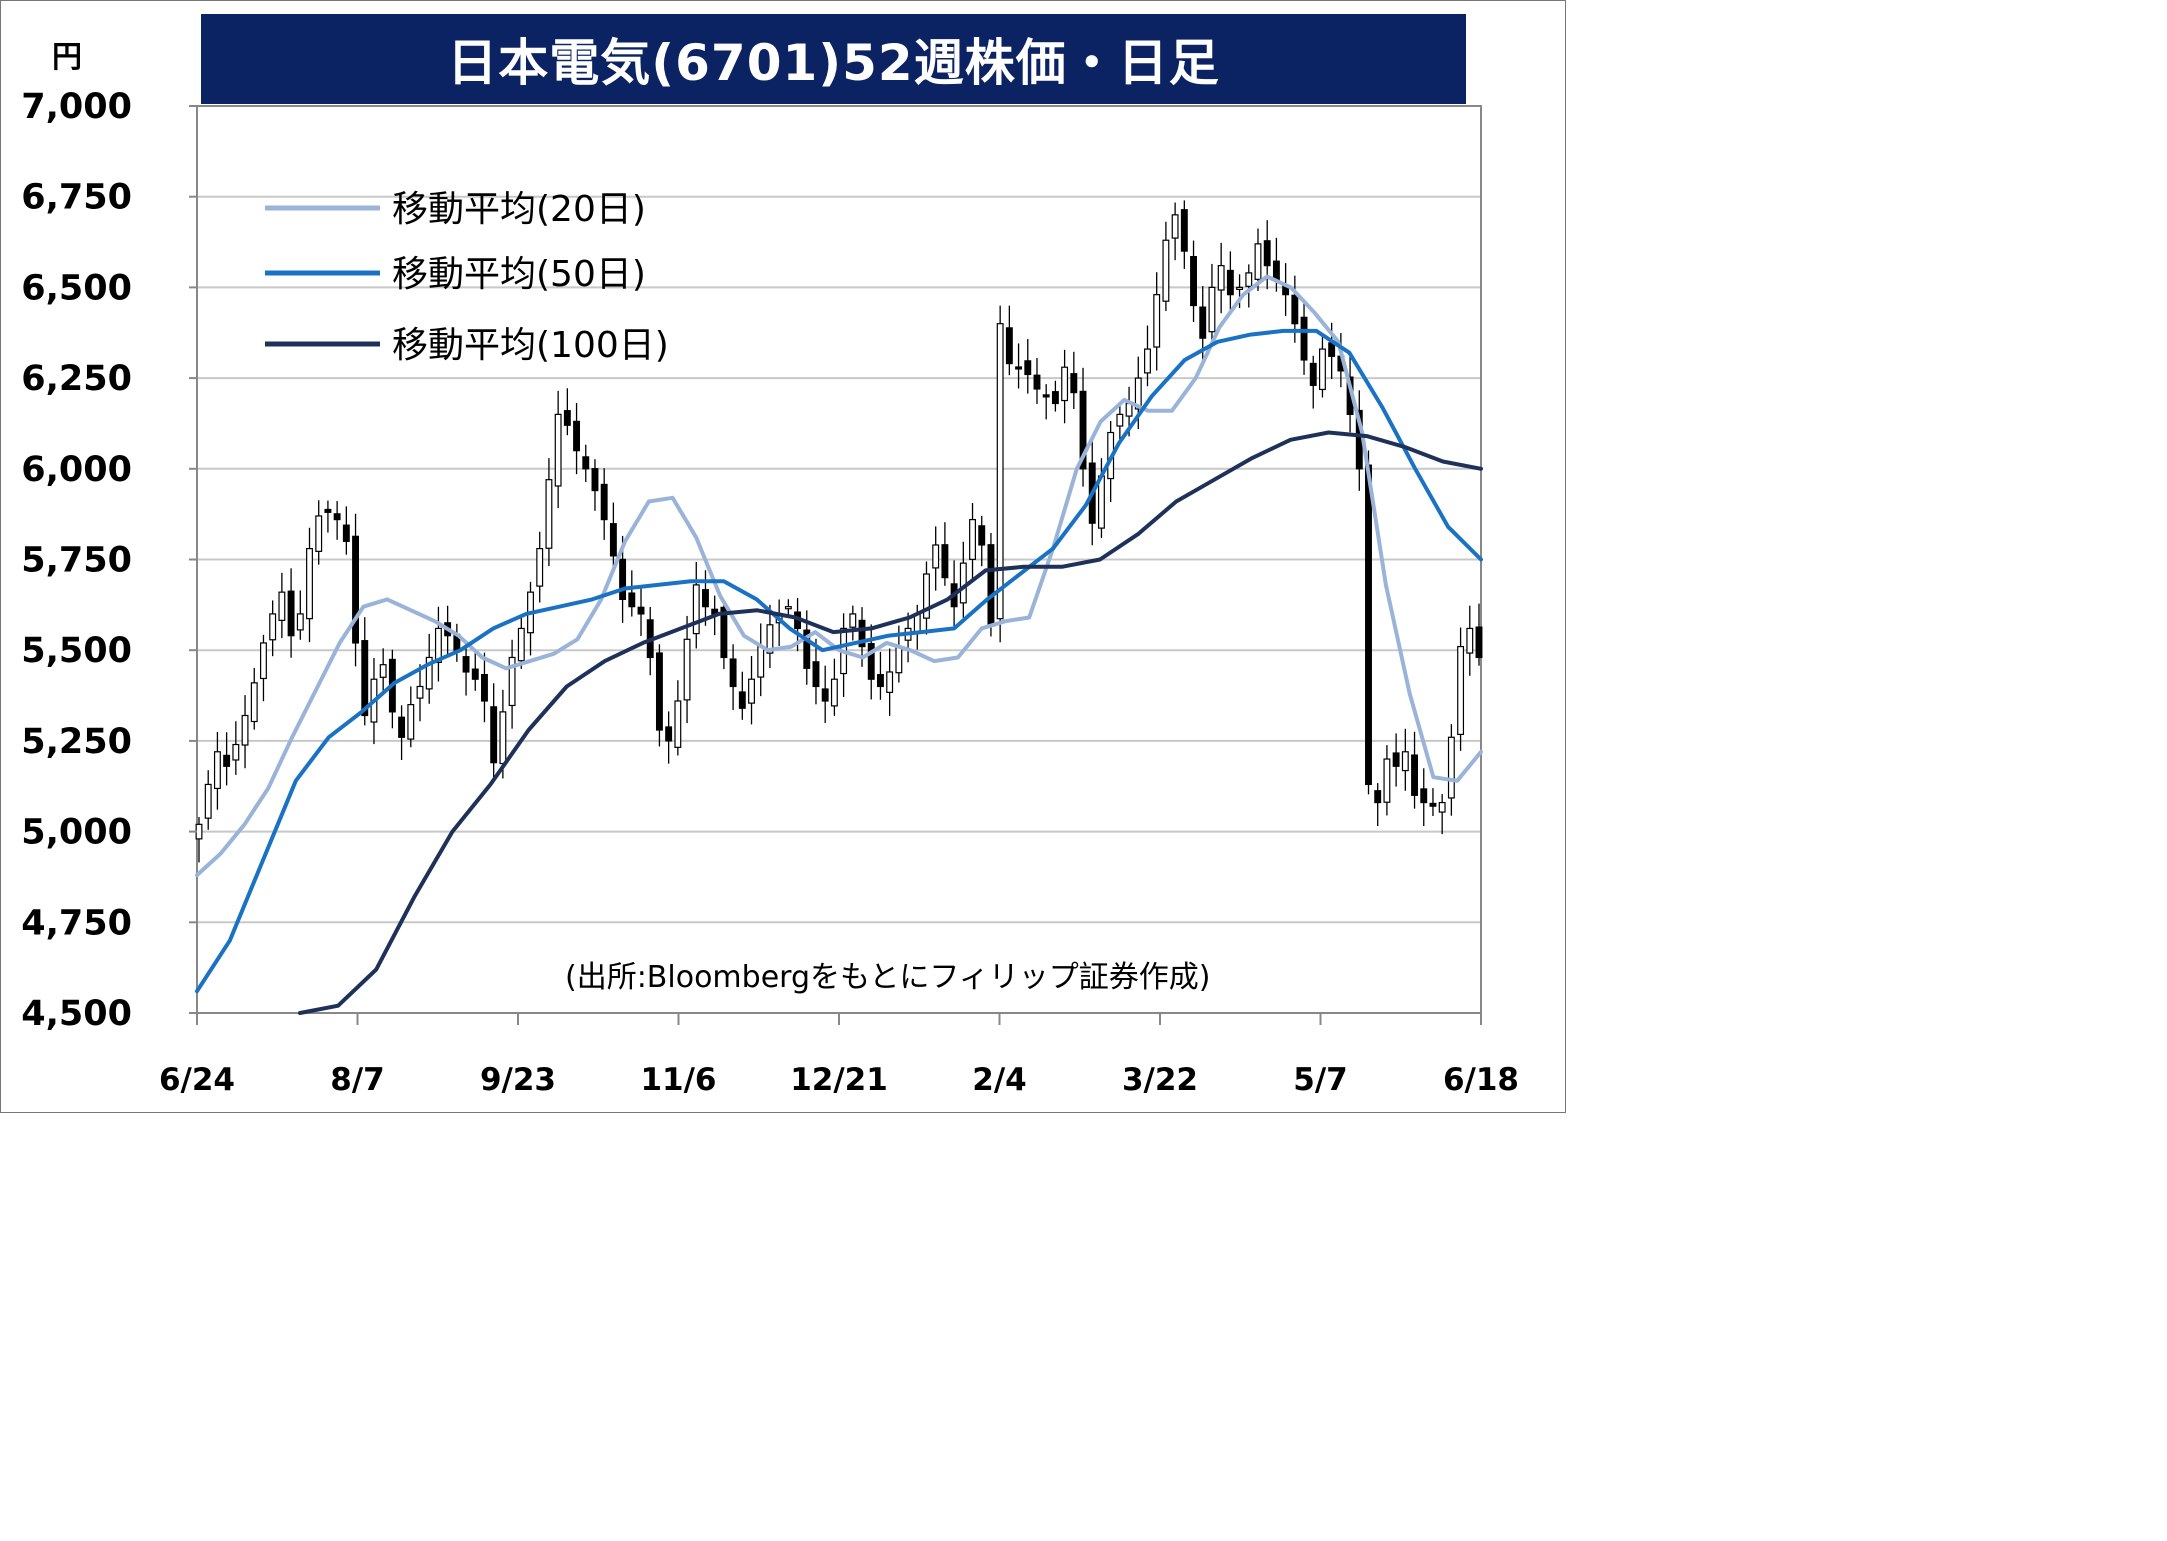 Image resolution: width=2167 pixels, height=1541 pixels. What do you see at coordinates (76, 470) in the screenshot?
I see `y-tick-label: 6,000` at bounding box center [76, 470].